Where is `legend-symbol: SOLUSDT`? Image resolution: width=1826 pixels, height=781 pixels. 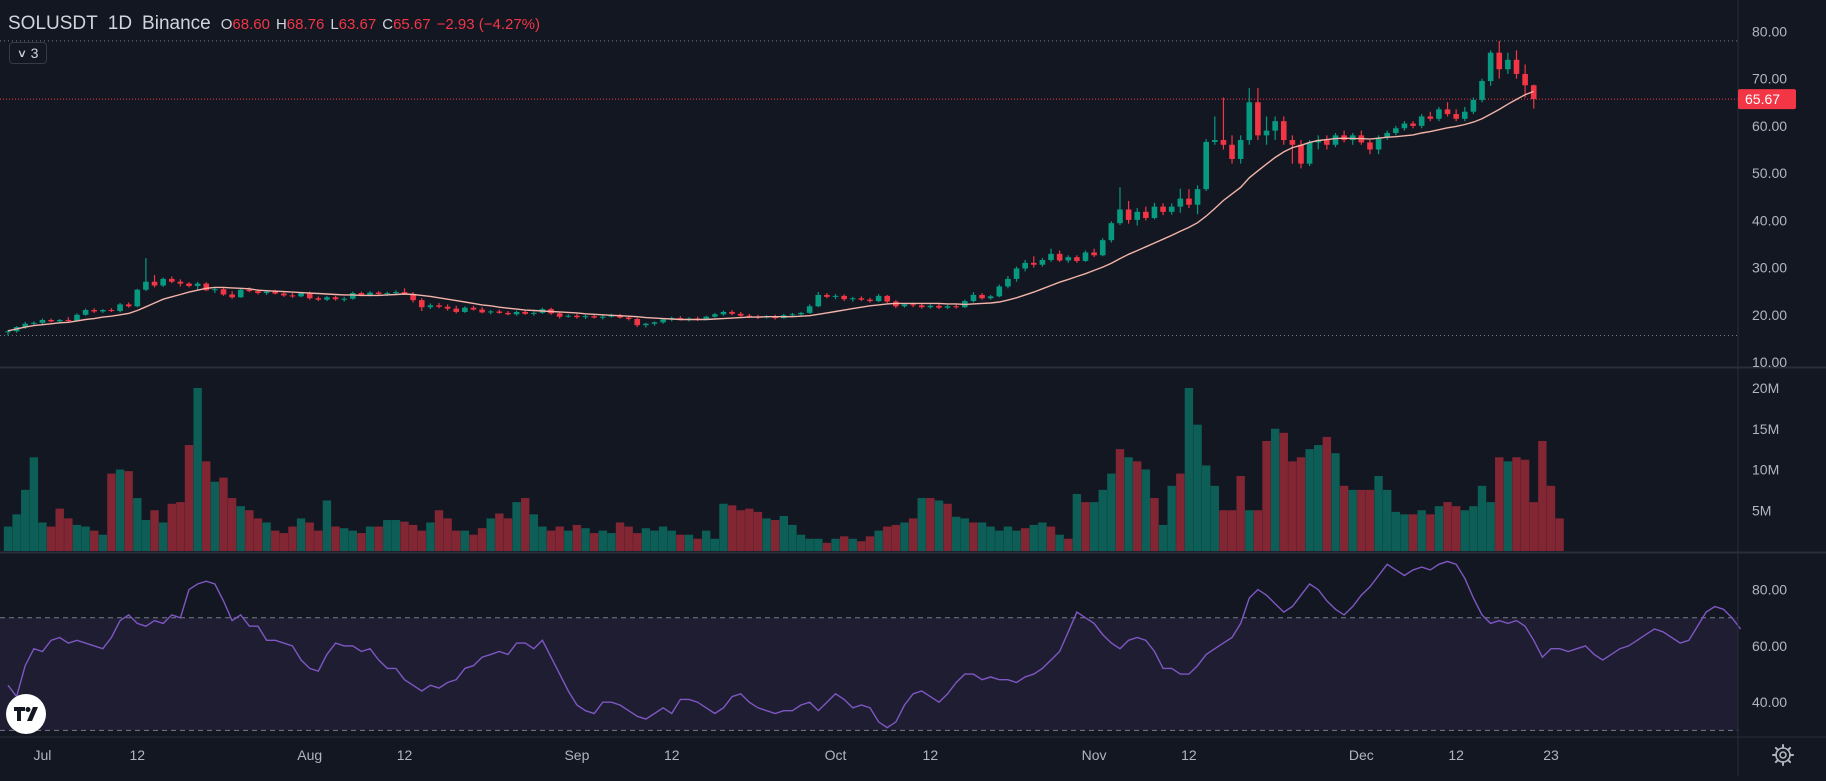 legend-symbol: SOLUSDT is located at coordinates (53, 23).